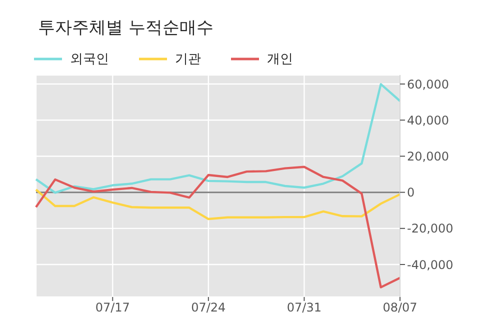  I want to click on y-tick-label: -40,000, so click(430, 265).